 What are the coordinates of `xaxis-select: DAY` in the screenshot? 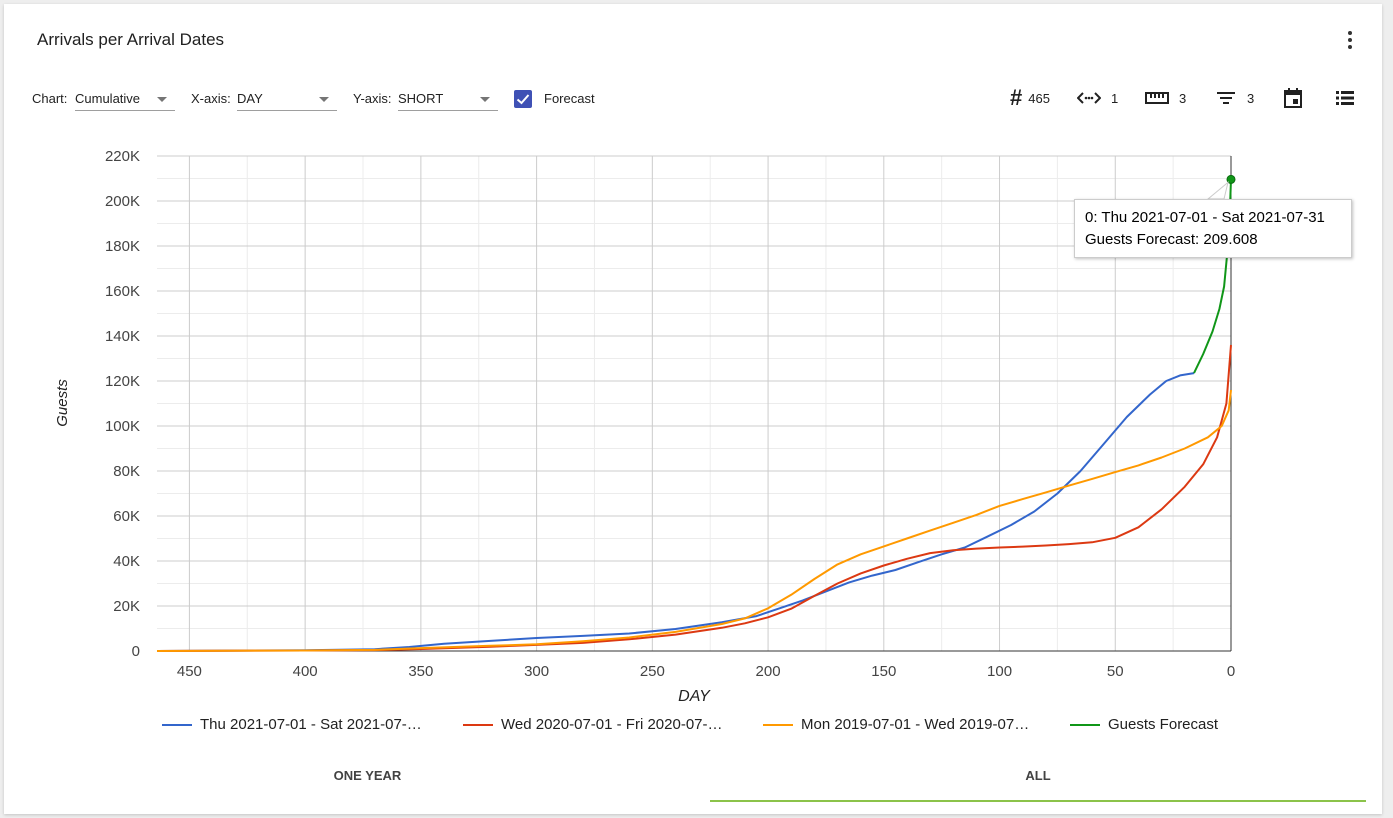 It's located at (287, 98).